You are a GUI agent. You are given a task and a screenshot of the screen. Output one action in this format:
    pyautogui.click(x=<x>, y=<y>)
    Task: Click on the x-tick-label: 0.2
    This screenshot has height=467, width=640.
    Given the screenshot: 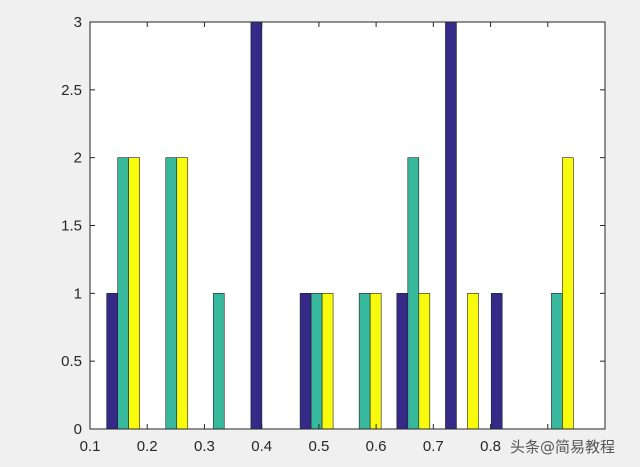 What is the action you would take?
    pyautogui.click(x=147, y=446)
    